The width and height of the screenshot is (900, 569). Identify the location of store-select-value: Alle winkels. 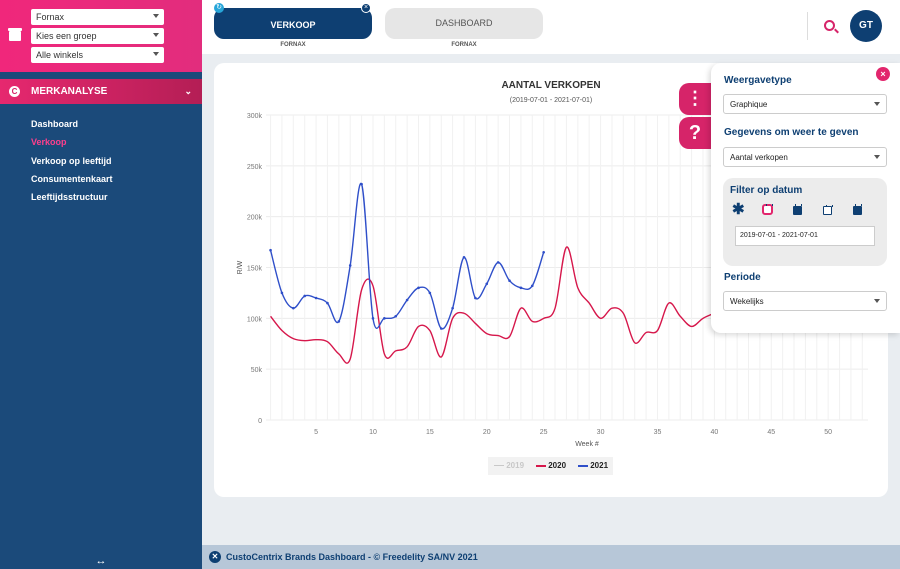
(60, 55).